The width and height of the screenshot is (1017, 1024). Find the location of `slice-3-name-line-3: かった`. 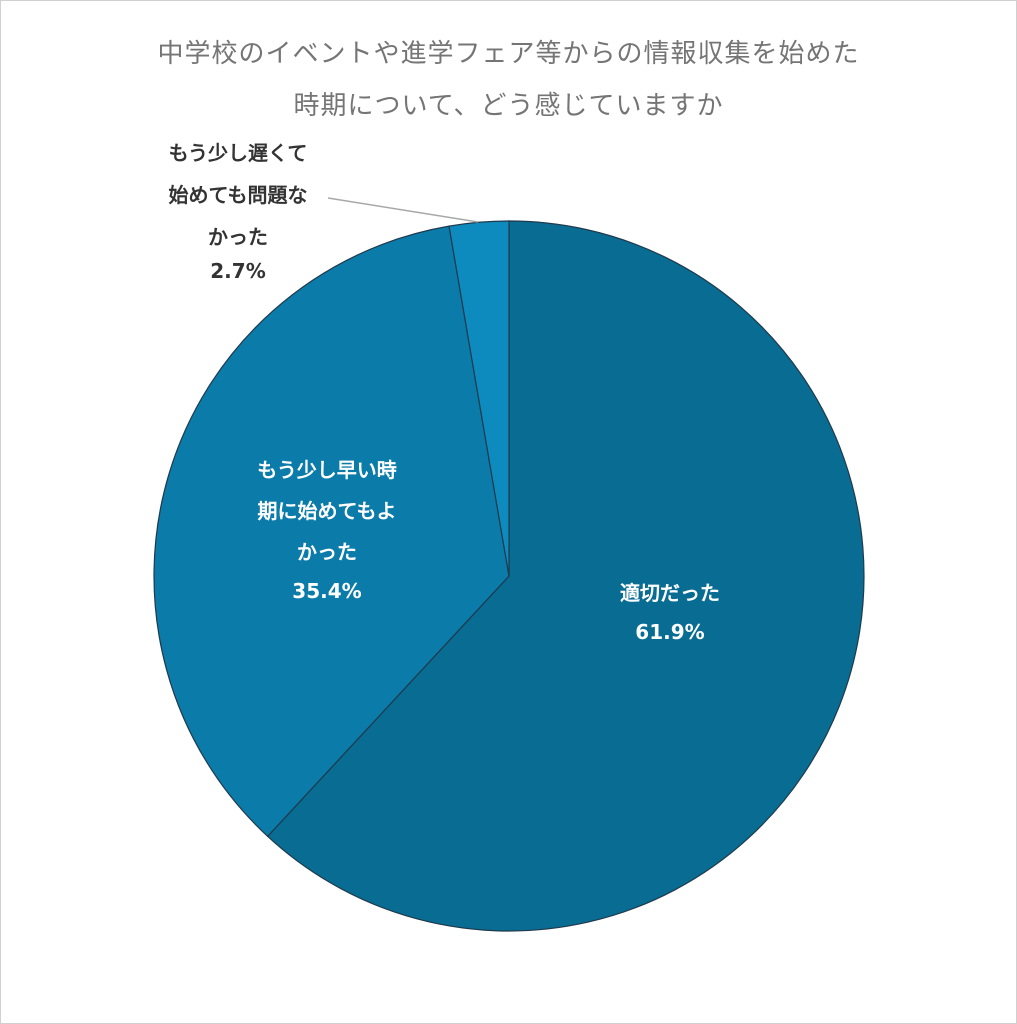

slice-3-name-line-3: かった is located at coordinates (238, 237).